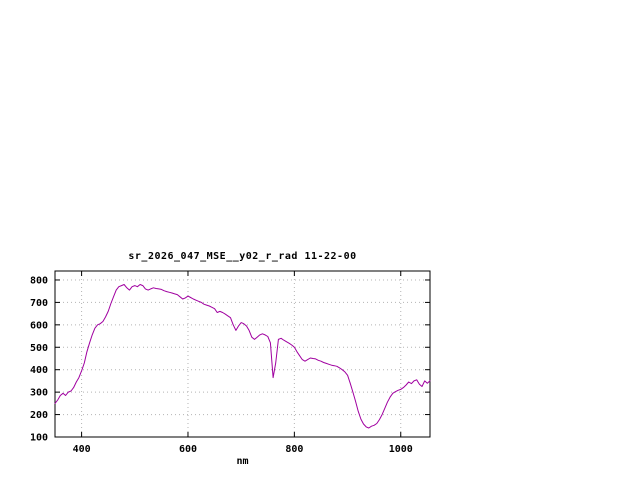 The image size is (640, 480). Describe the element at coordinates (294, 449) in the screenshot. I see `x-tick-label: 800` at that location.